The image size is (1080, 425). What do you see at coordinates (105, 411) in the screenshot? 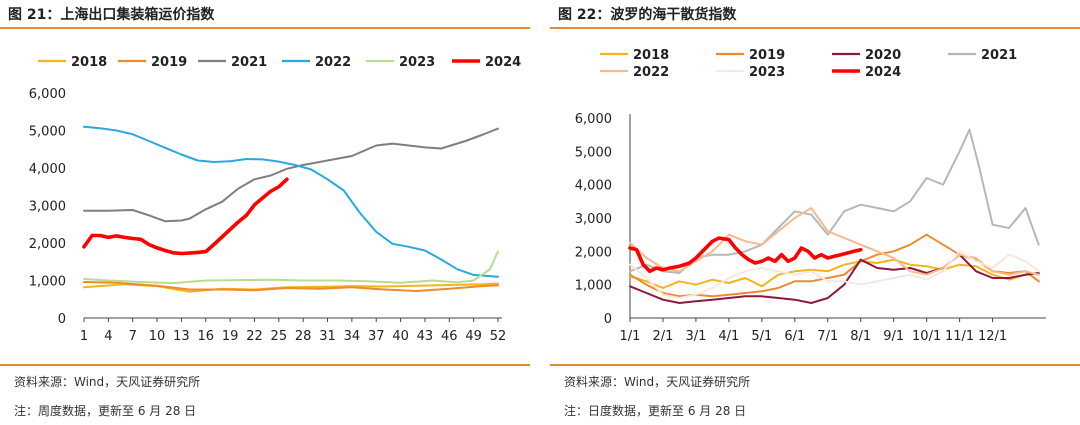
I see `note-text: 注：周度数据，更新至 6 月 28 日` at bounding box center [105, 411].